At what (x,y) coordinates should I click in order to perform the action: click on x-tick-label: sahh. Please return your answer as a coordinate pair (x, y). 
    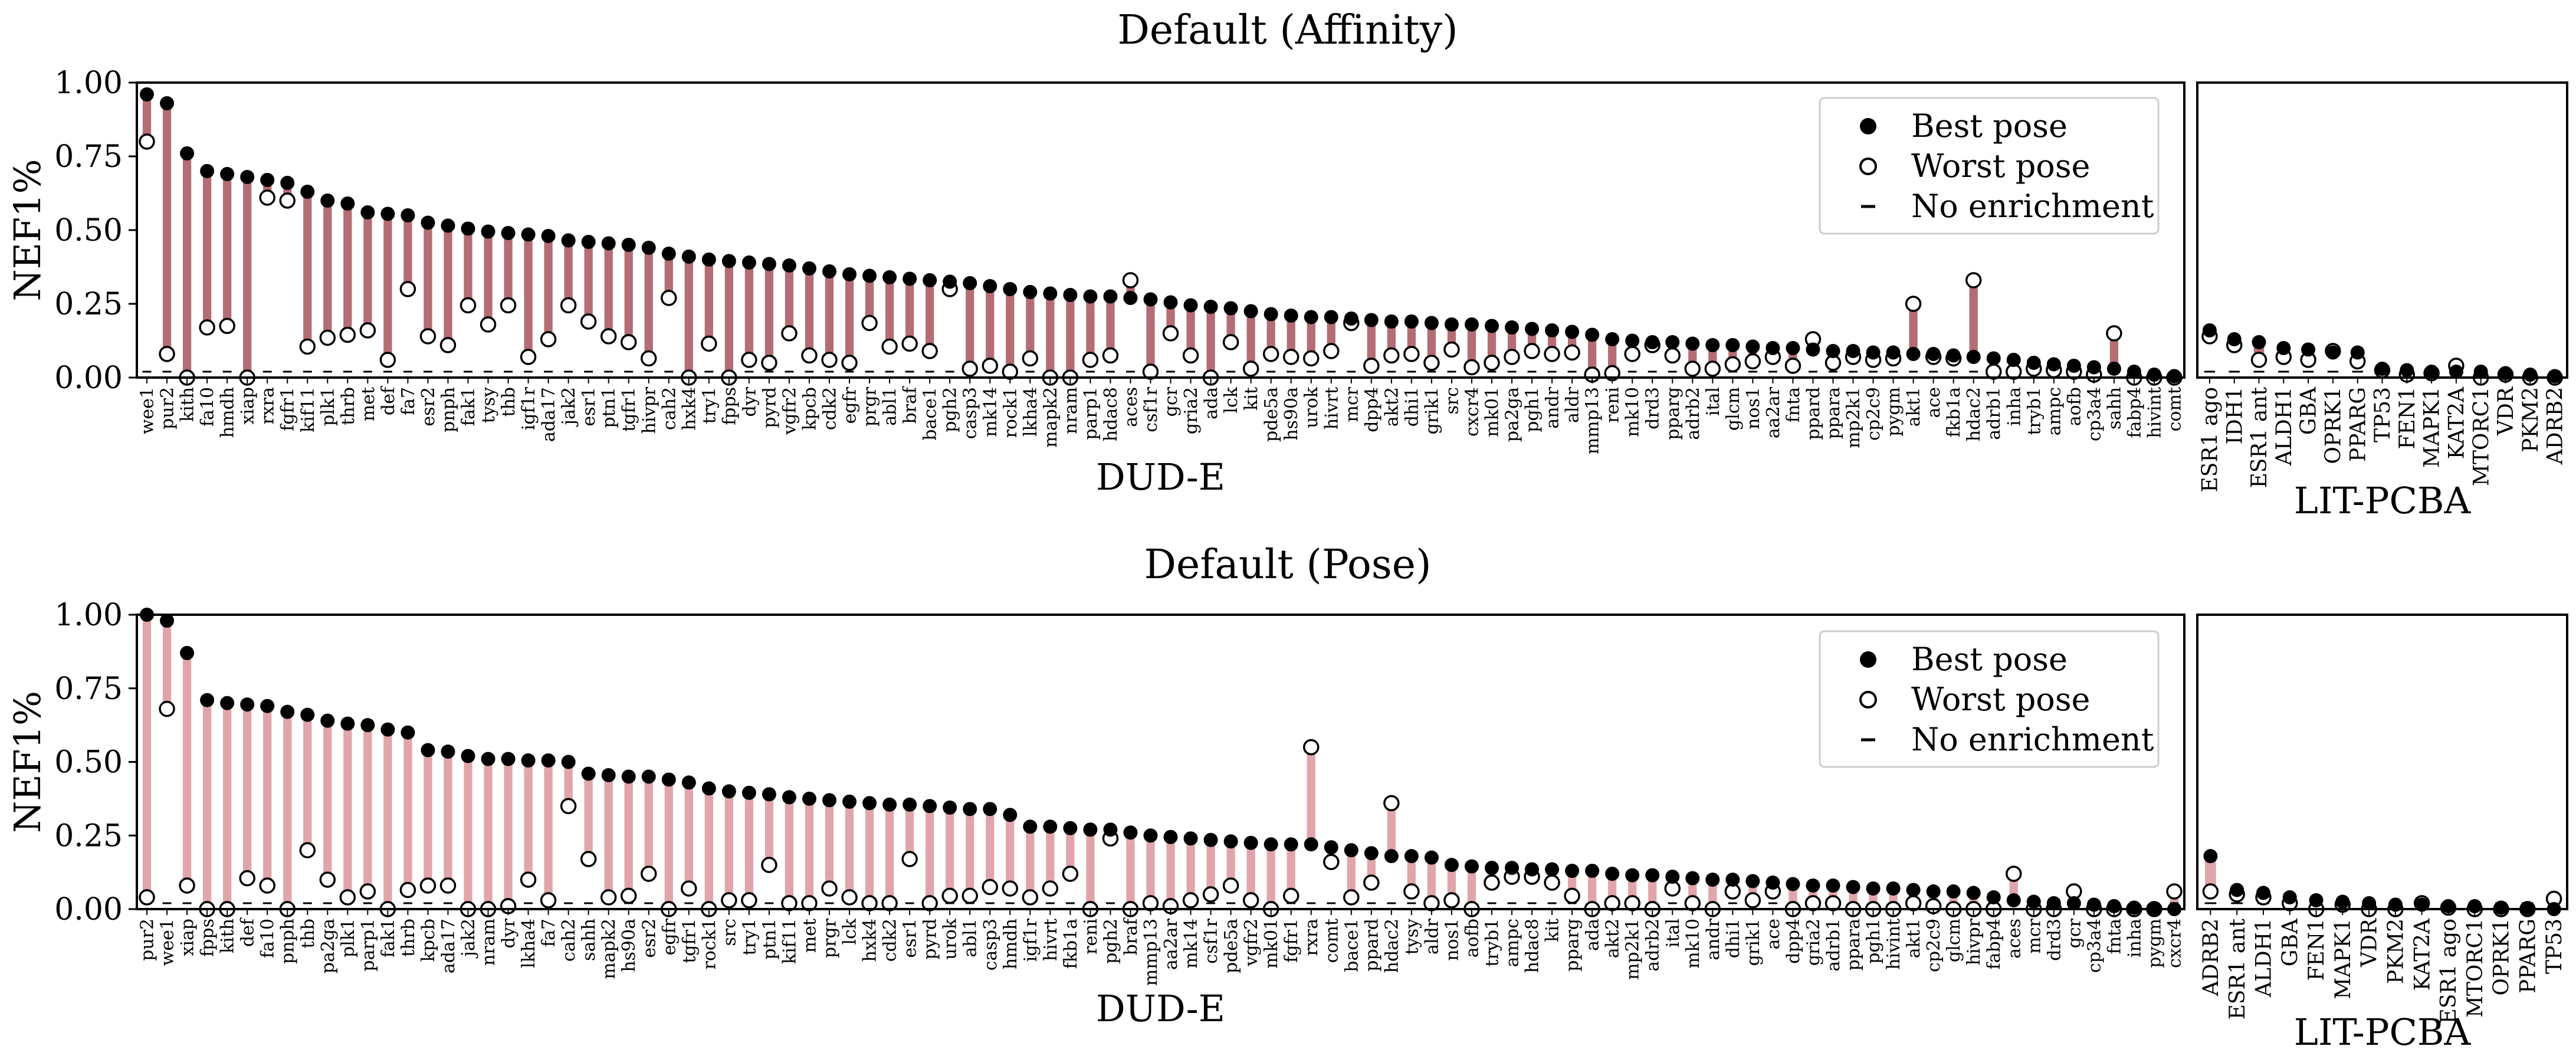
    Looking at the image, I should click on (2114, 408).